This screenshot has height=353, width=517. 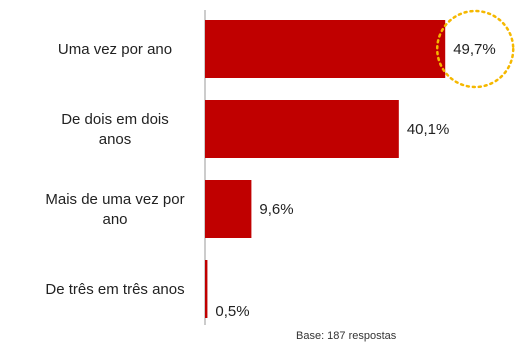 I want to click on highlight-circle, so click(x=475, y=49).